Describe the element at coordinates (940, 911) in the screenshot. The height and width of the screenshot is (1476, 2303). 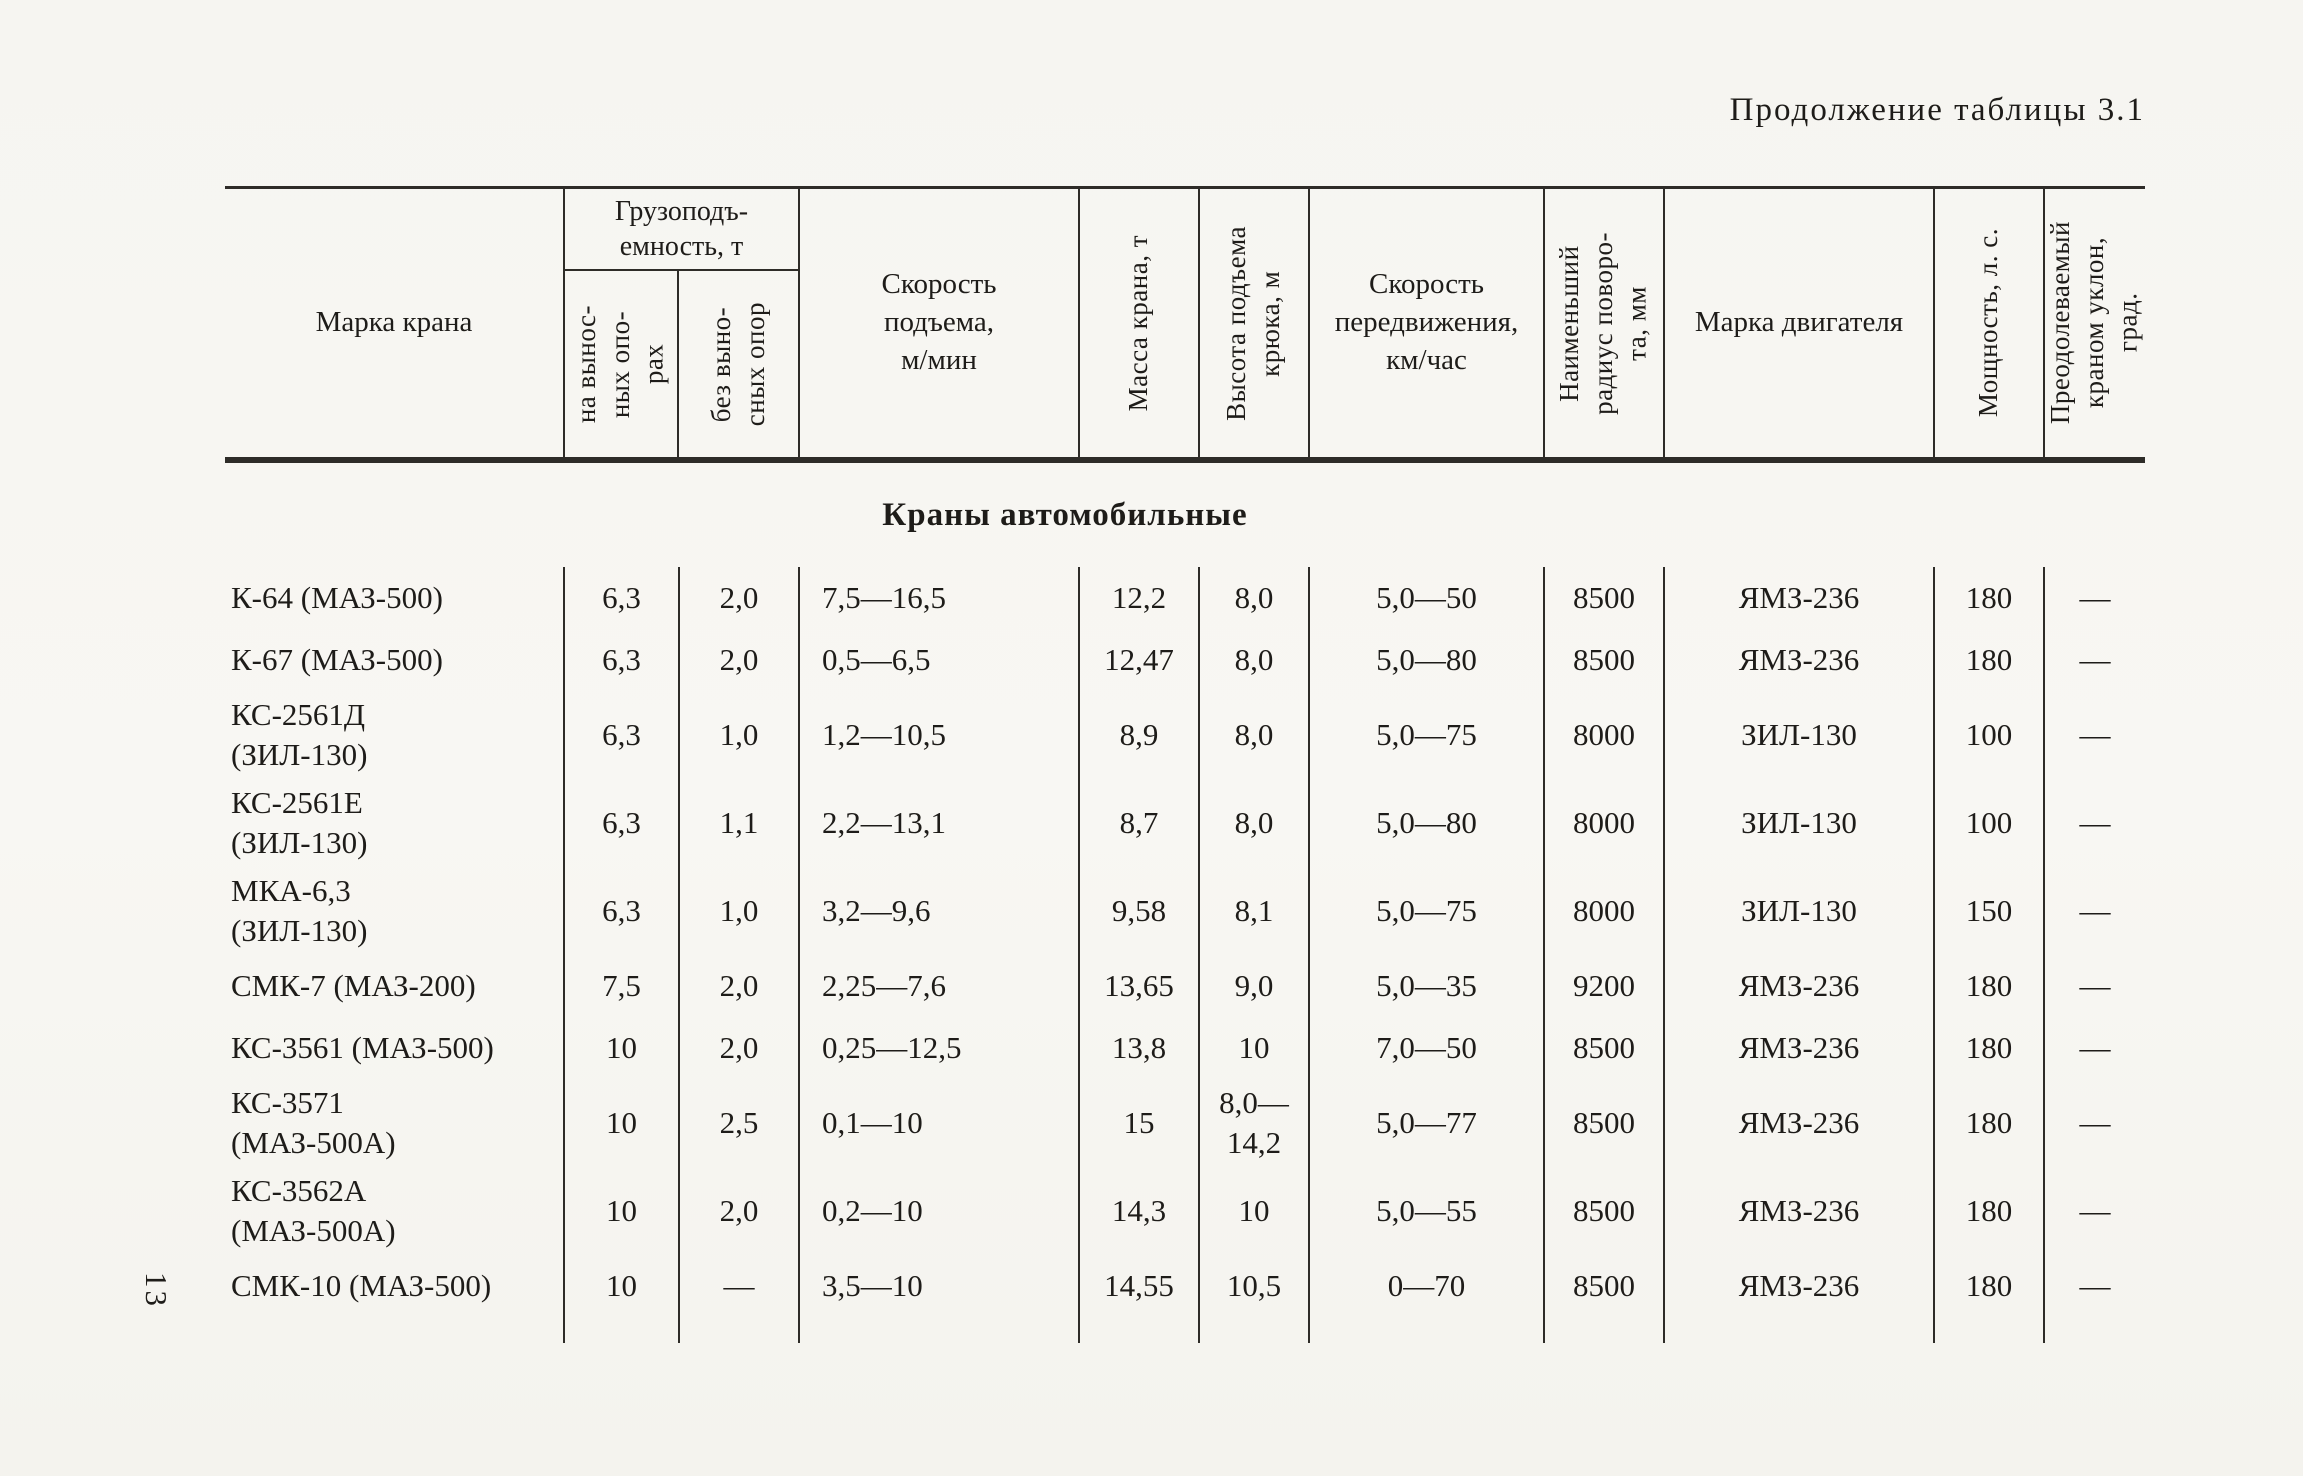
I see `cell-lift-speed: 3,2—9,6` at that location.